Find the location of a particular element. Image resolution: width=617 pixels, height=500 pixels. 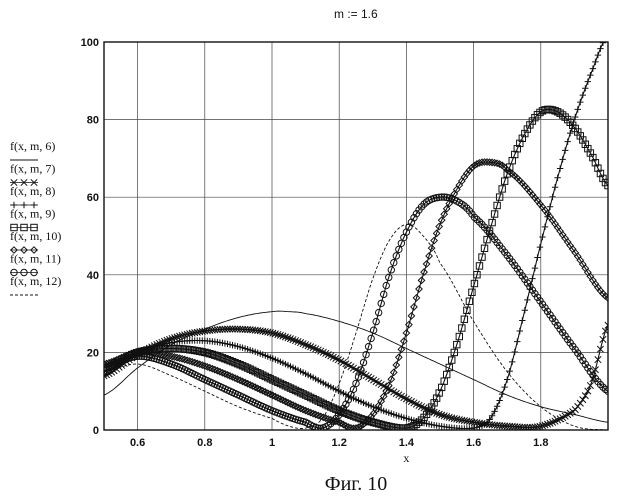

figure-caption: Фиг. 10 is located at coordinates (356, 484).